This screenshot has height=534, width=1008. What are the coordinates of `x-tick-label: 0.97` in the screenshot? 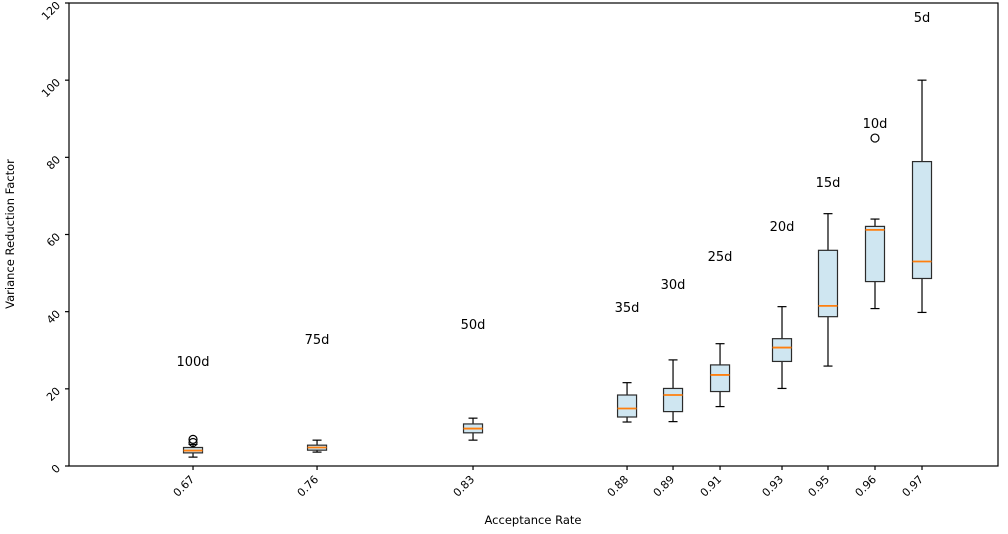 It's located at (913, 486).